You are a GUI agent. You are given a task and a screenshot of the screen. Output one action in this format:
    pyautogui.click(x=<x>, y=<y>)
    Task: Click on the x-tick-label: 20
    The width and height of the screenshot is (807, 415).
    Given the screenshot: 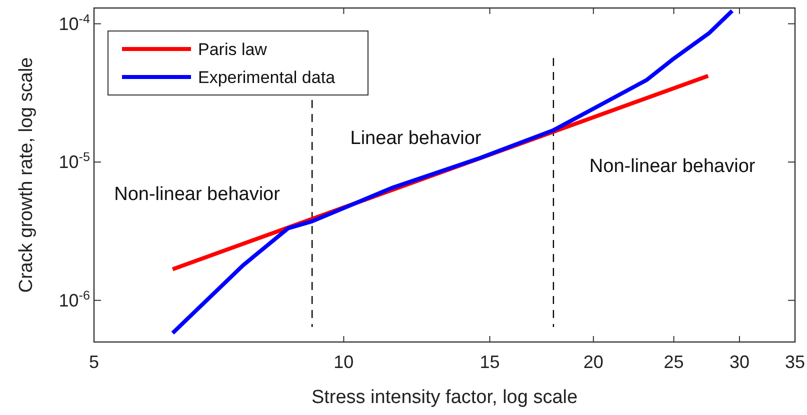 What is the action you would take?
    pyautogui.click(x=593, y=362)
    